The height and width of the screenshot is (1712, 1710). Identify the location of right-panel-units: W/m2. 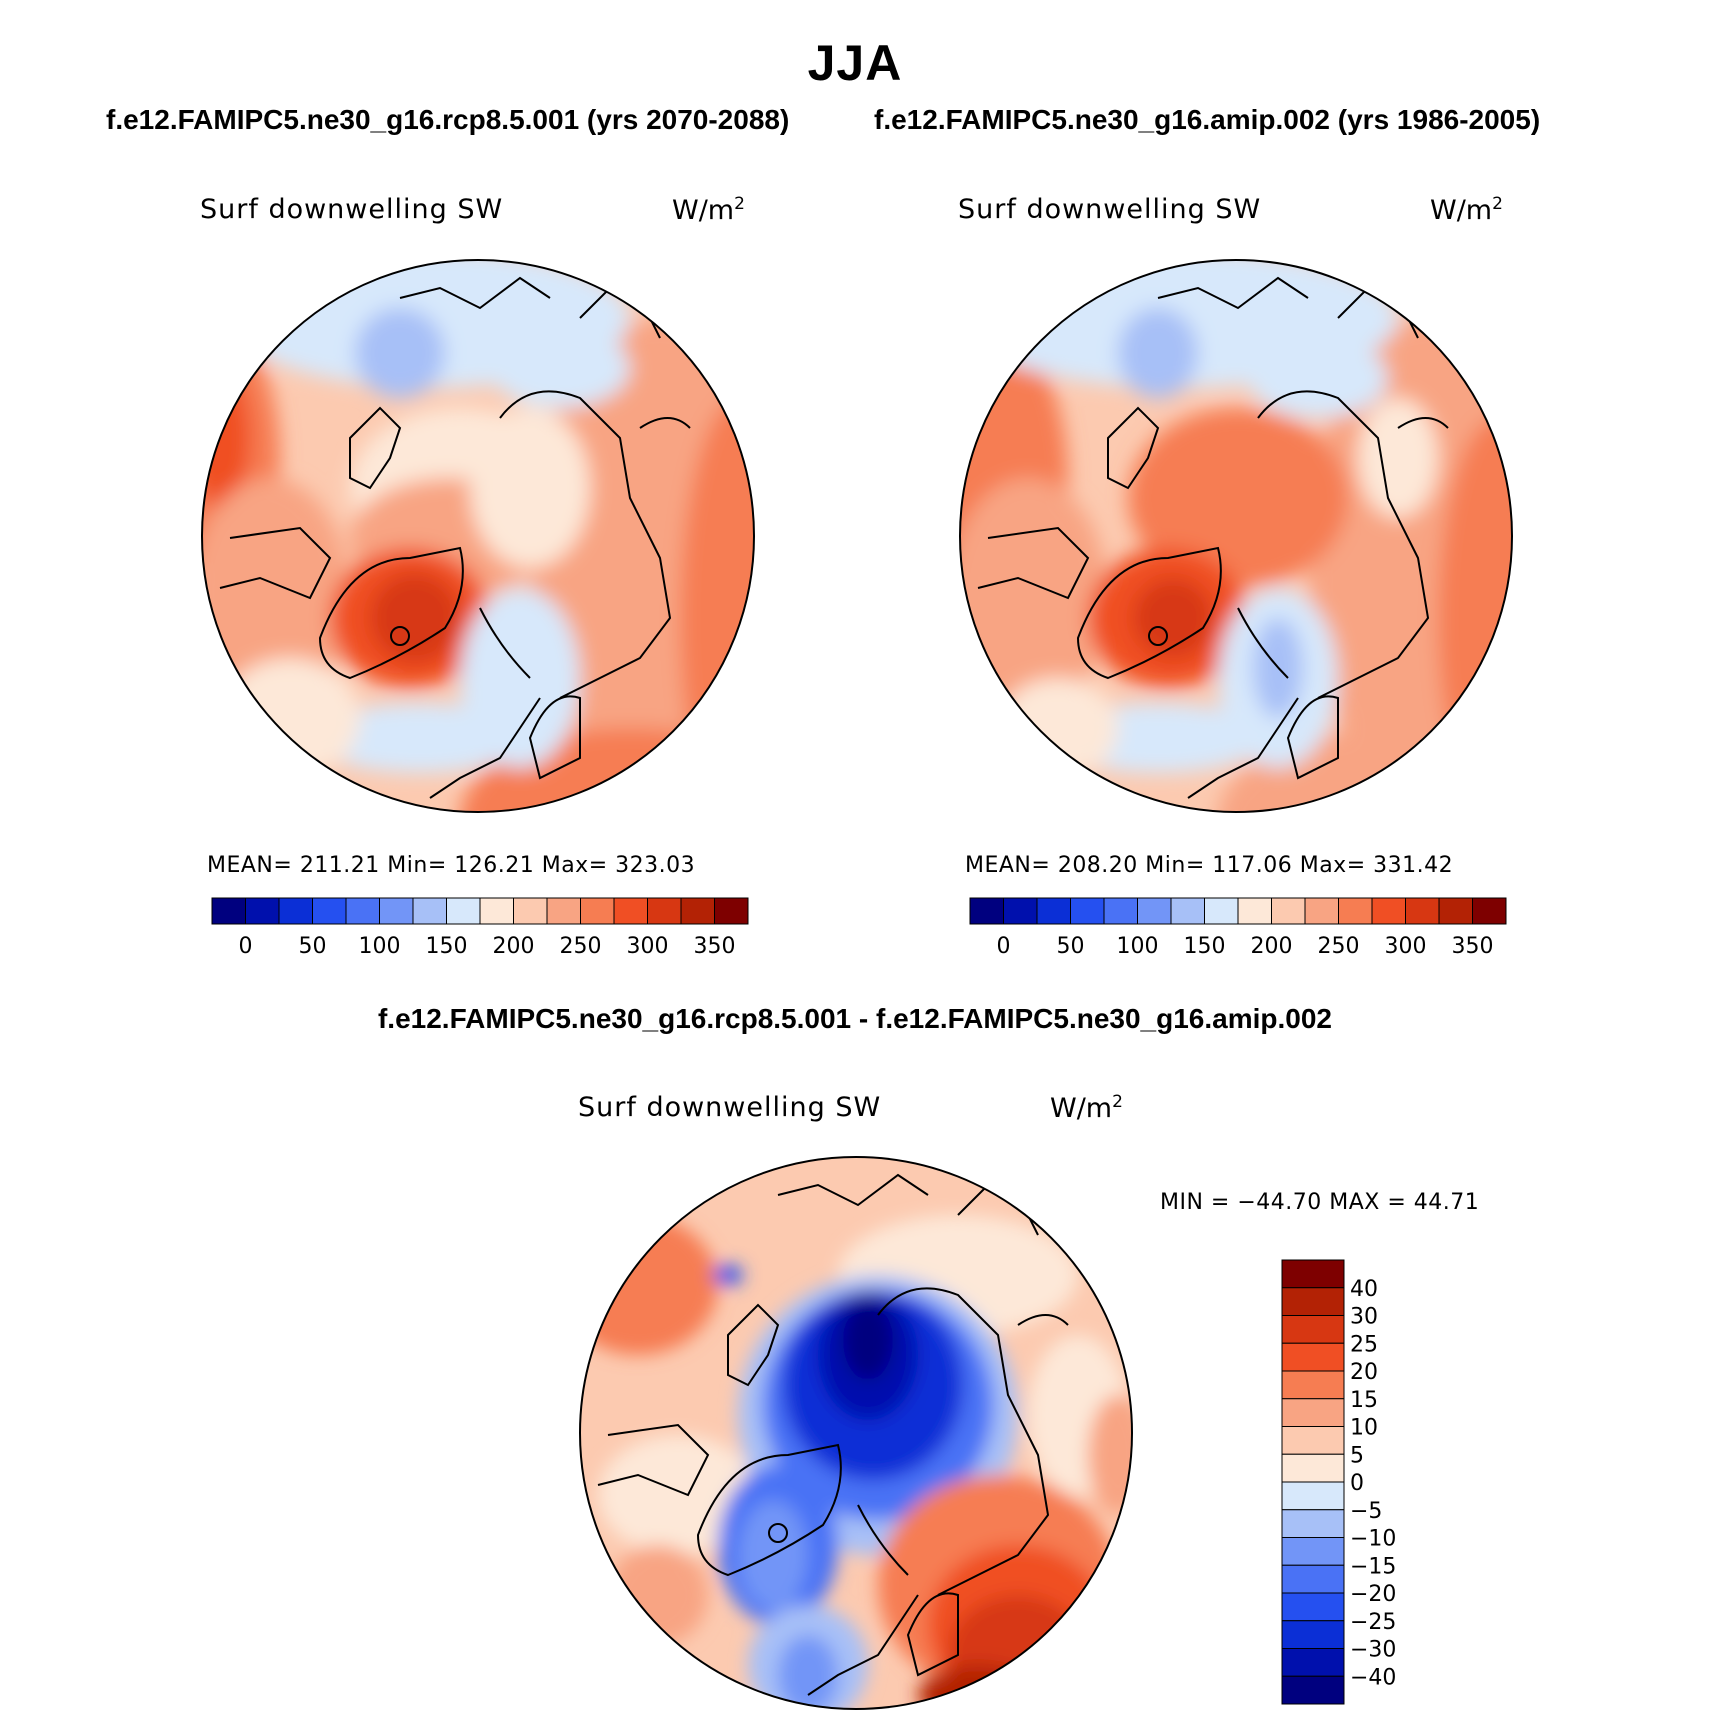
(1466, 210).